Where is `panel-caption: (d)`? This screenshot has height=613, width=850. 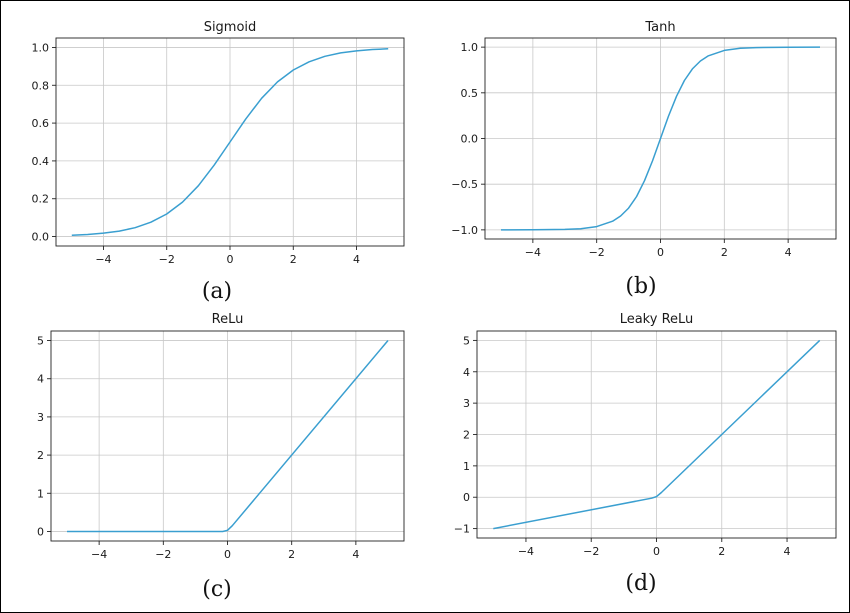 panel-caption: (d) is located at coordinates (640, 583).